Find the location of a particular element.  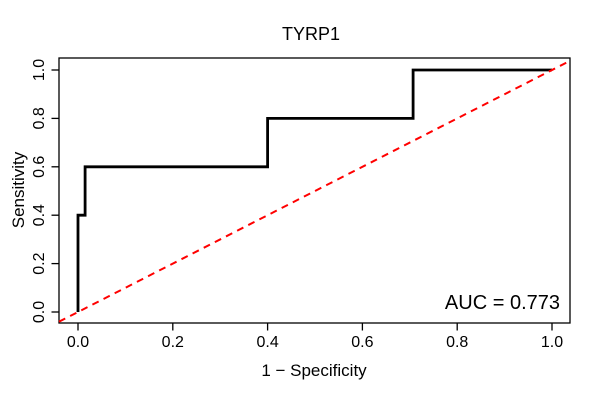

y-axis-label: Sensitivity is located at coordinates (18, 189).